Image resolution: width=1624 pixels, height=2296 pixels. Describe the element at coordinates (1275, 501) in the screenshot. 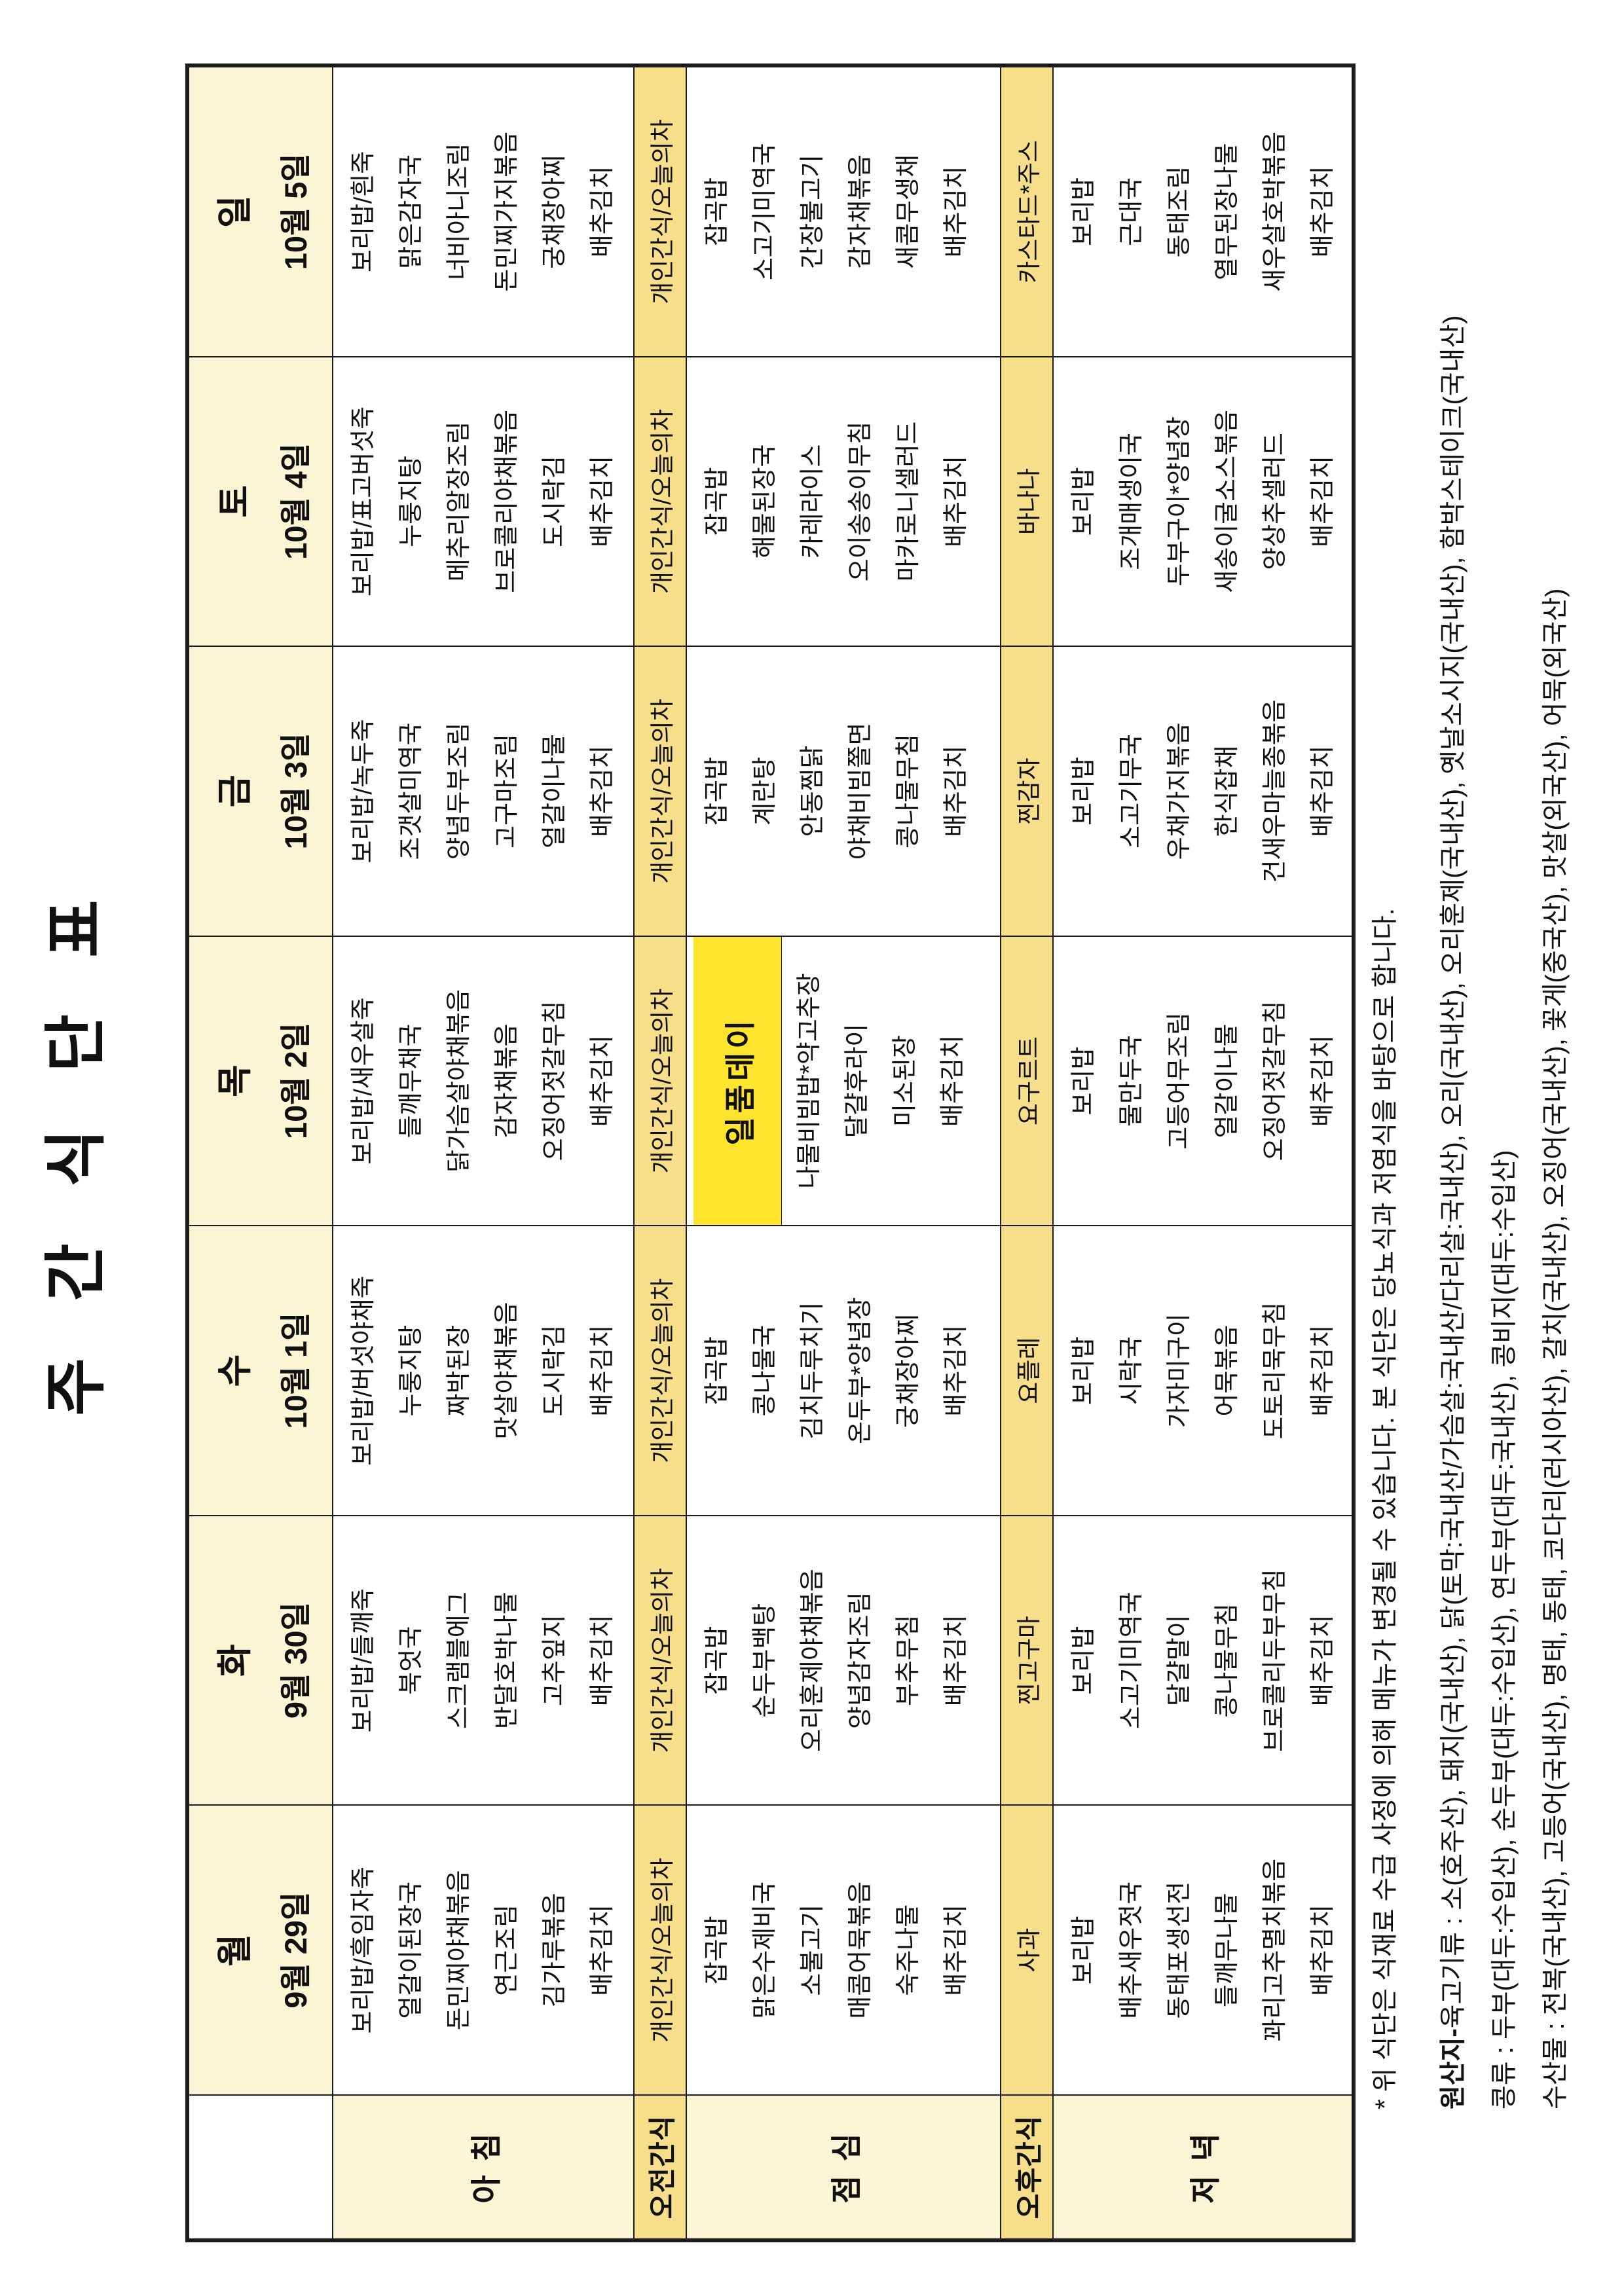

I see `menu-item: 양상추샐러드` at that location.